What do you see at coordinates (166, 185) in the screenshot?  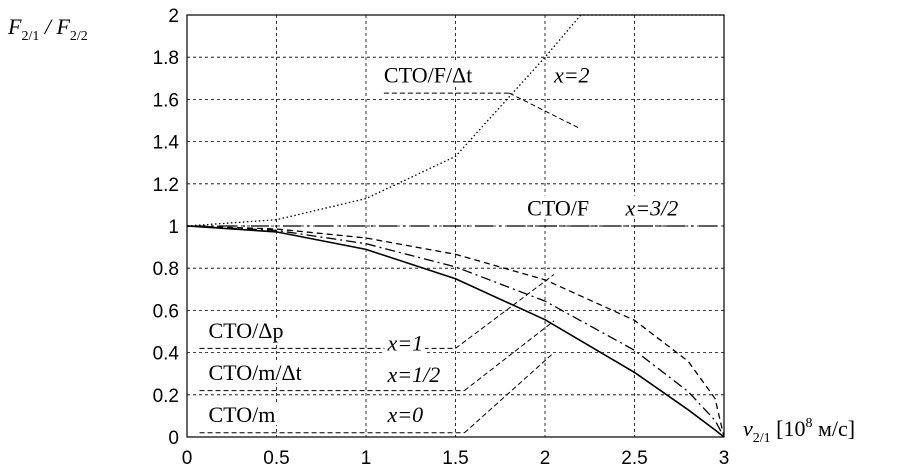 I see `y-tick-label: 1.2` at bounding box center [166, 185].